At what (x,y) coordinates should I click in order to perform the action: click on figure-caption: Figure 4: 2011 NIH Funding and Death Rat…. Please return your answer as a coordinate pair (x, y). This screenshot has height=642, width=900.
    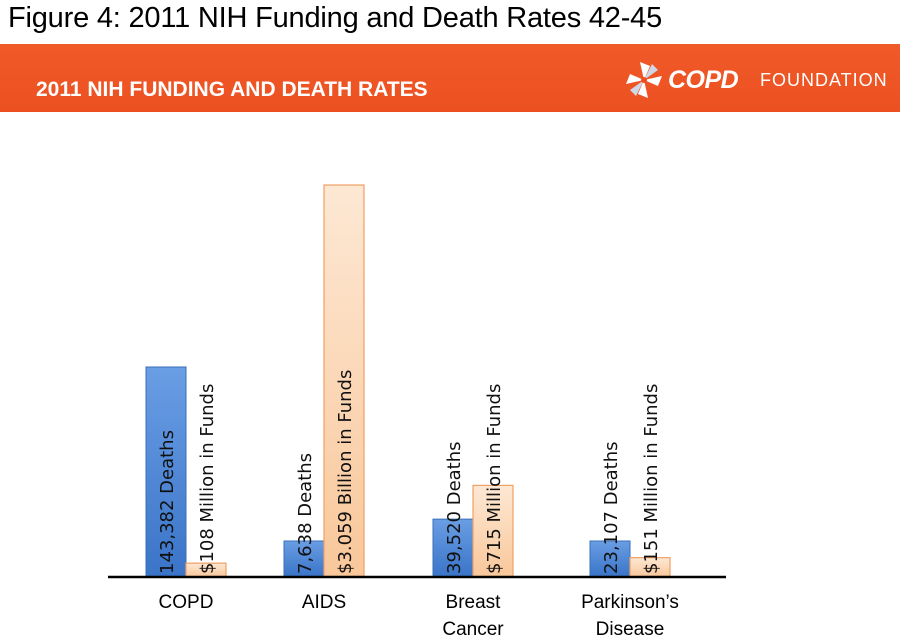
    Looking at the image, I should click on (335, 18).